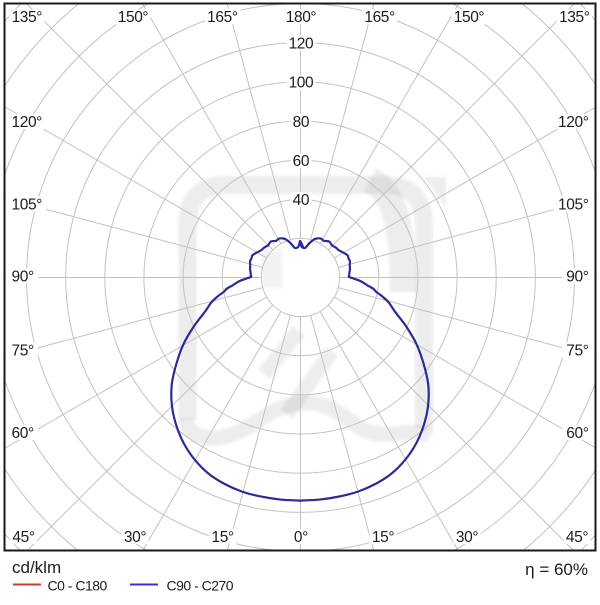  I want to click on svg-text: C0 - C180, so click(78, 586).